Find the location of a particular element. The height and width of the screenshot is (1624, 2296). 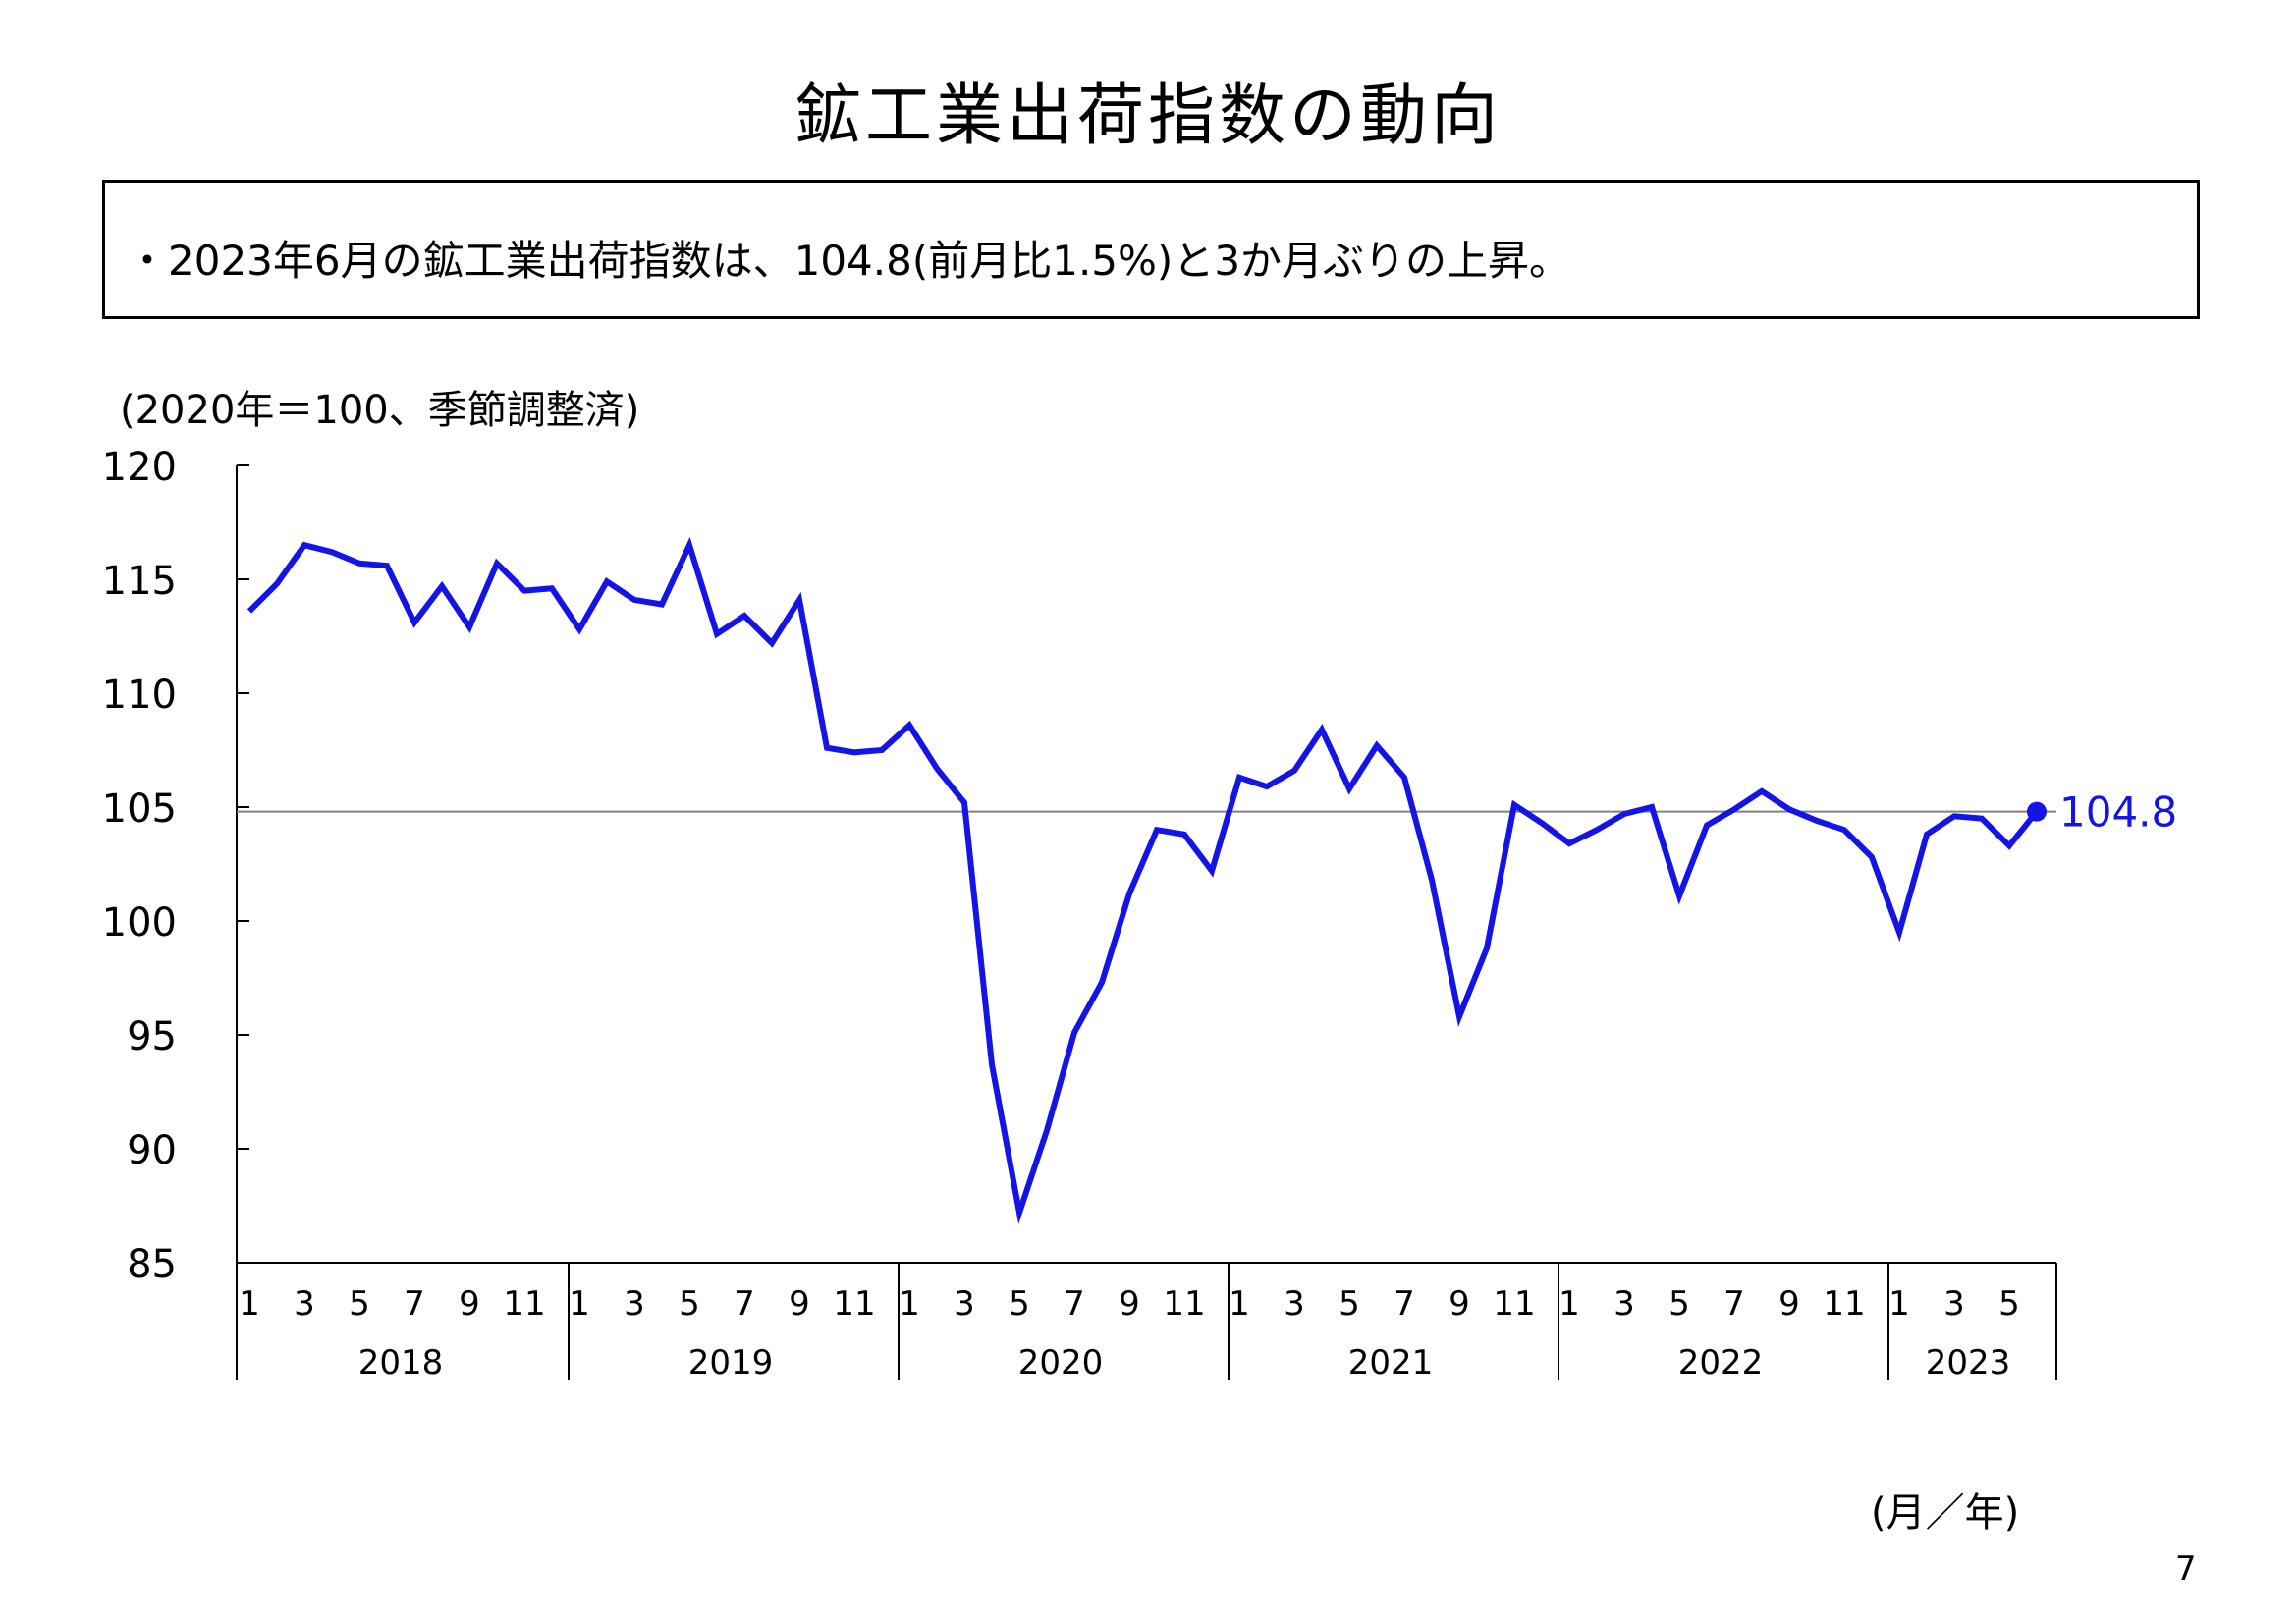

y-tick-label: 85 is located at coordinates (152, 1264).